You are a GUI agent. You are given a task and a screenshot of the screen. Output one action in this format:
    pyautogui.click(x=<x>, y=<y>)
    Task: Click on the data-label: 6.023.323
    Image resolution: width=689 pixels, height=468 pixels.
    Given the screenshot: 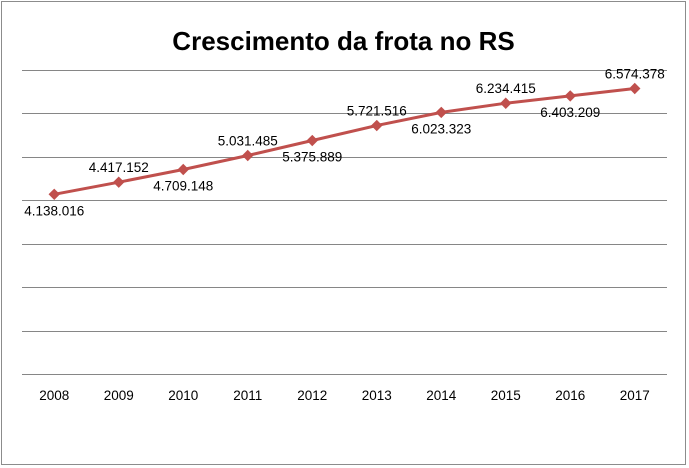 What is the action you would take?
    pyautogui.click(x=441, y=128)
    